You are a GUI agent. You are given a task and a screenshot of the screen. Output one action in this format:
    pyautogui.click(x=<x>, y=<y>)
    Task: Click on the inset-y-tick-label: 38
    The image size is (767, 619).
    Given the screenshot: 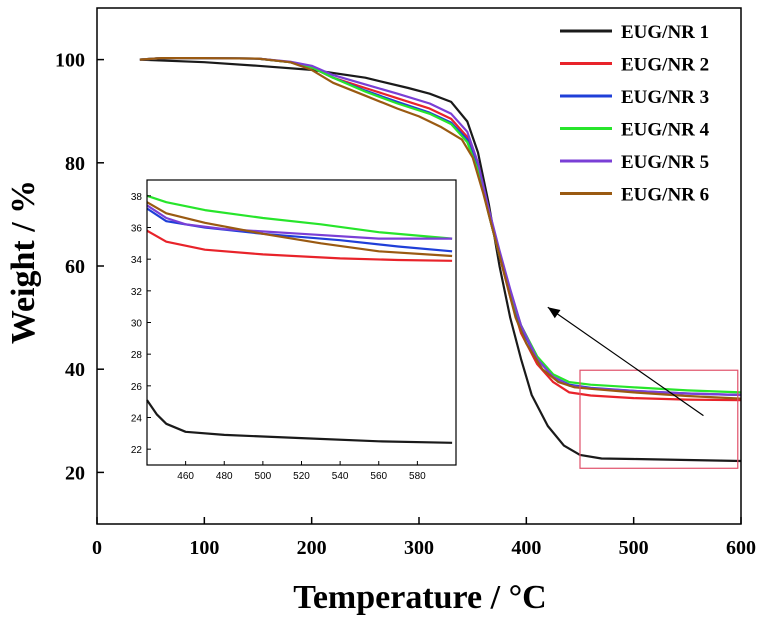 What is the action you would take?
    pyautogui.click(x=137, y=197)
    